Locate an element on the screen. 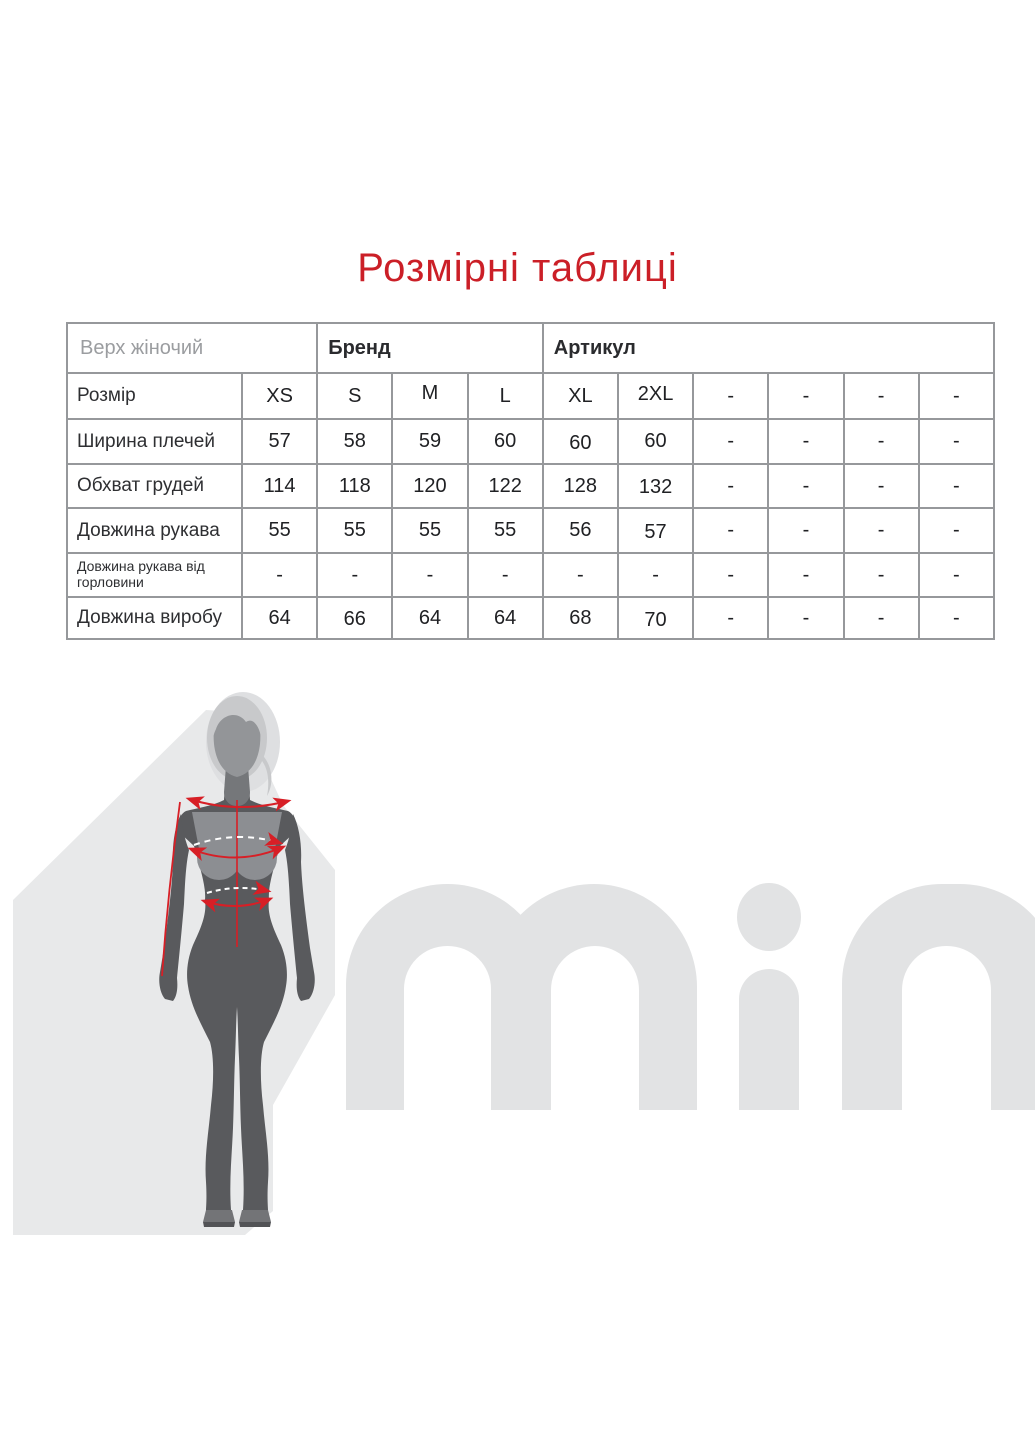 This screenshot has height=1440, width=1035. sleeve-length-line is located at coordinates (171, 889).